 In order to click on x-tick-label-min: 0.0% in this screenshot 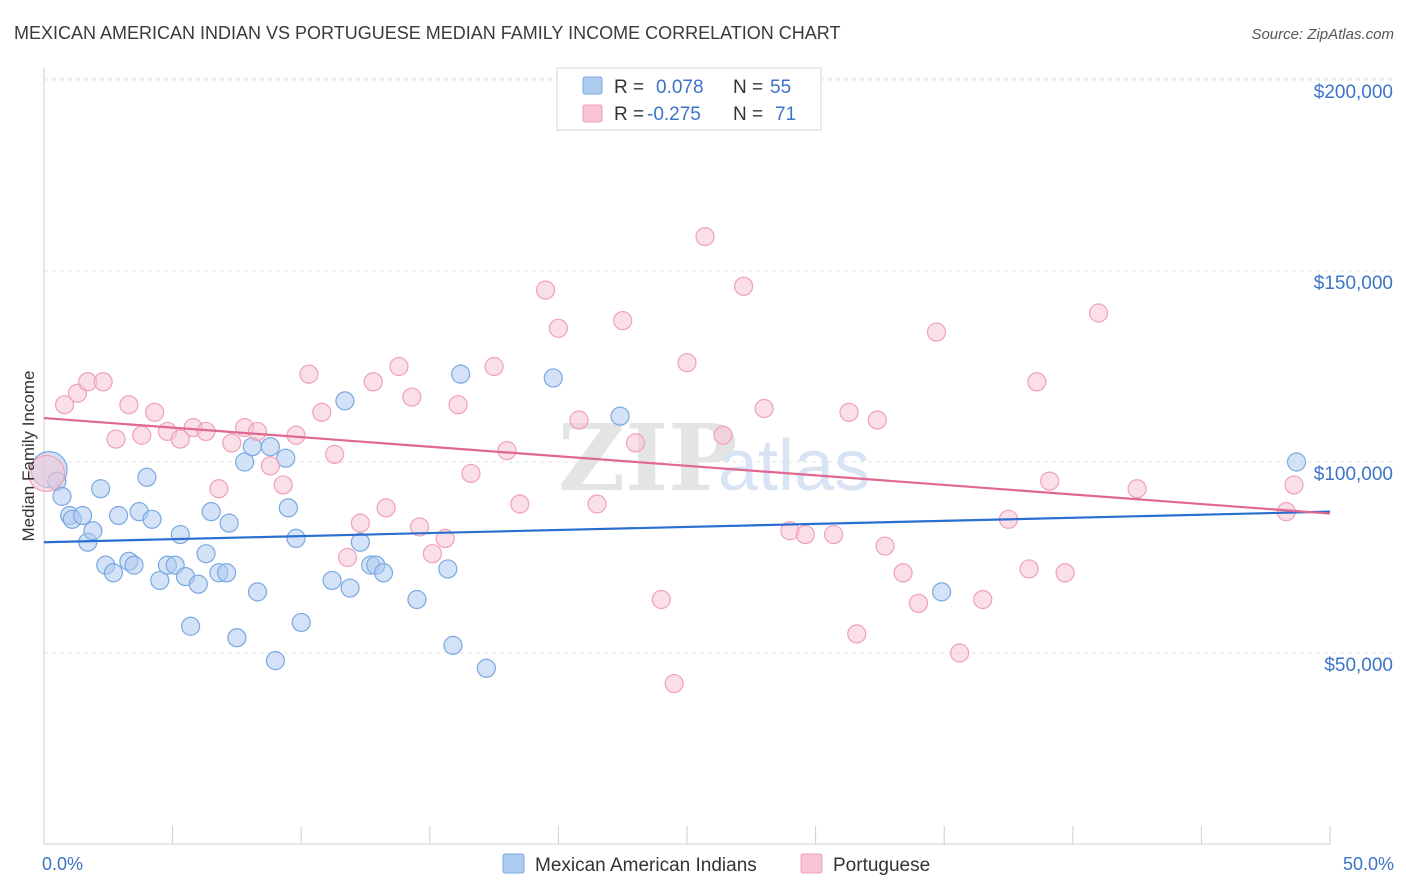, I will do `click(62, 864)`.